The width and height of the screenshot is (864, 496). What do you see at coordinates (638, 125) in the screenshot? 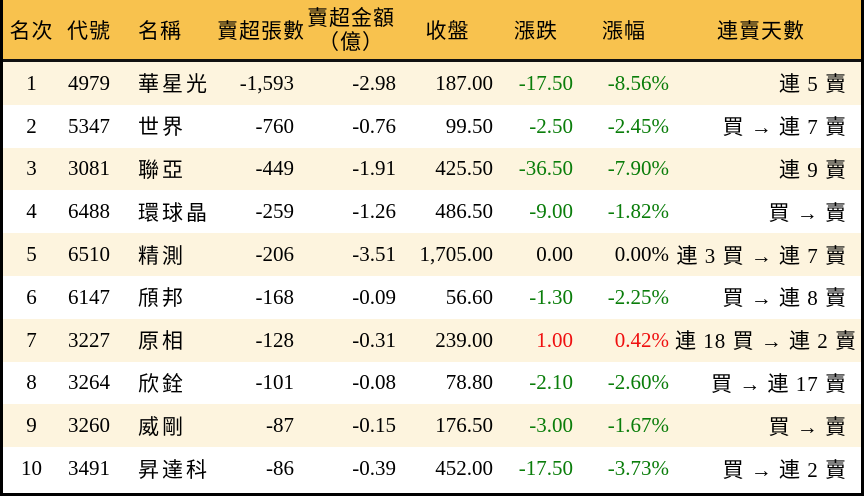
I see `cell-change-pct: -2.45%` at bounding box center [638, 125].